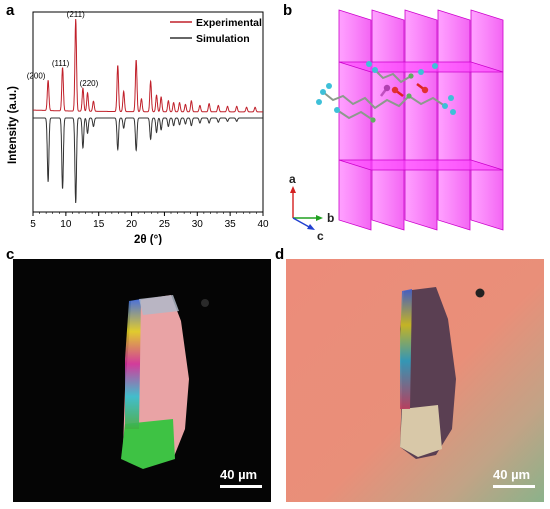 This screenshot has height=509, width=550. I want to click on series-line-experimental, so click(148, 66).